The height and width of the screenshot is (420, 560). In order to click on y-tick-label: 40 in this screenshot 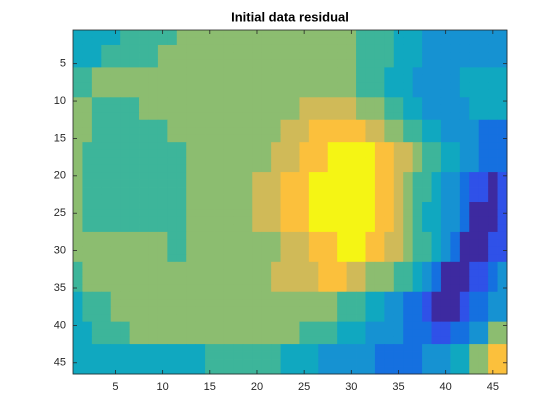, I will do `click(60, 325)`.